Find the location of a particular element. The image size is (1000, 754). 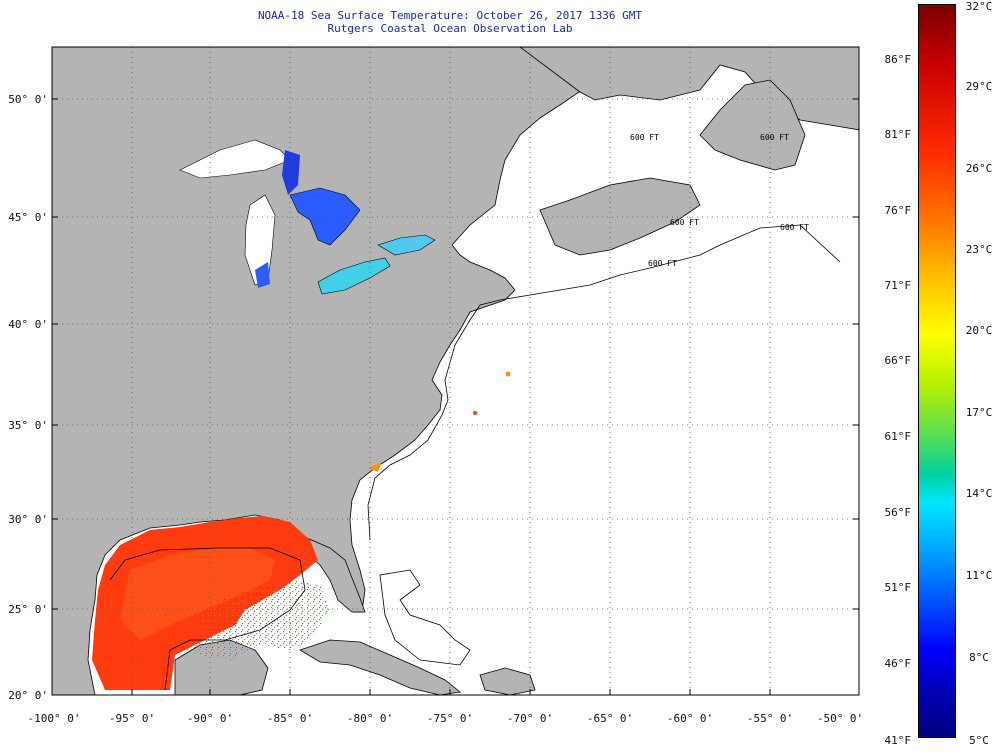

bahamas-contour is located at coordinates (425, 617).